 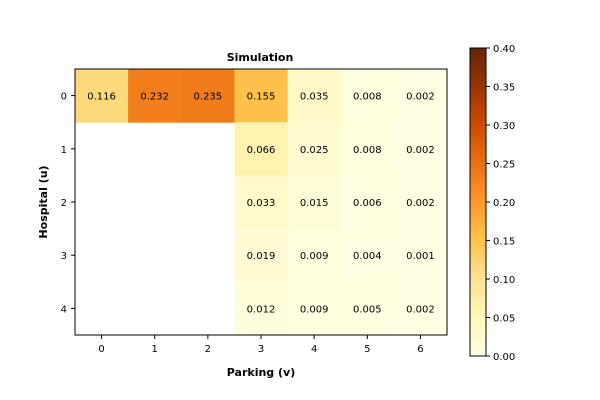 I want to click on cell-value-label: 0.004, so click(x=367, y=256).